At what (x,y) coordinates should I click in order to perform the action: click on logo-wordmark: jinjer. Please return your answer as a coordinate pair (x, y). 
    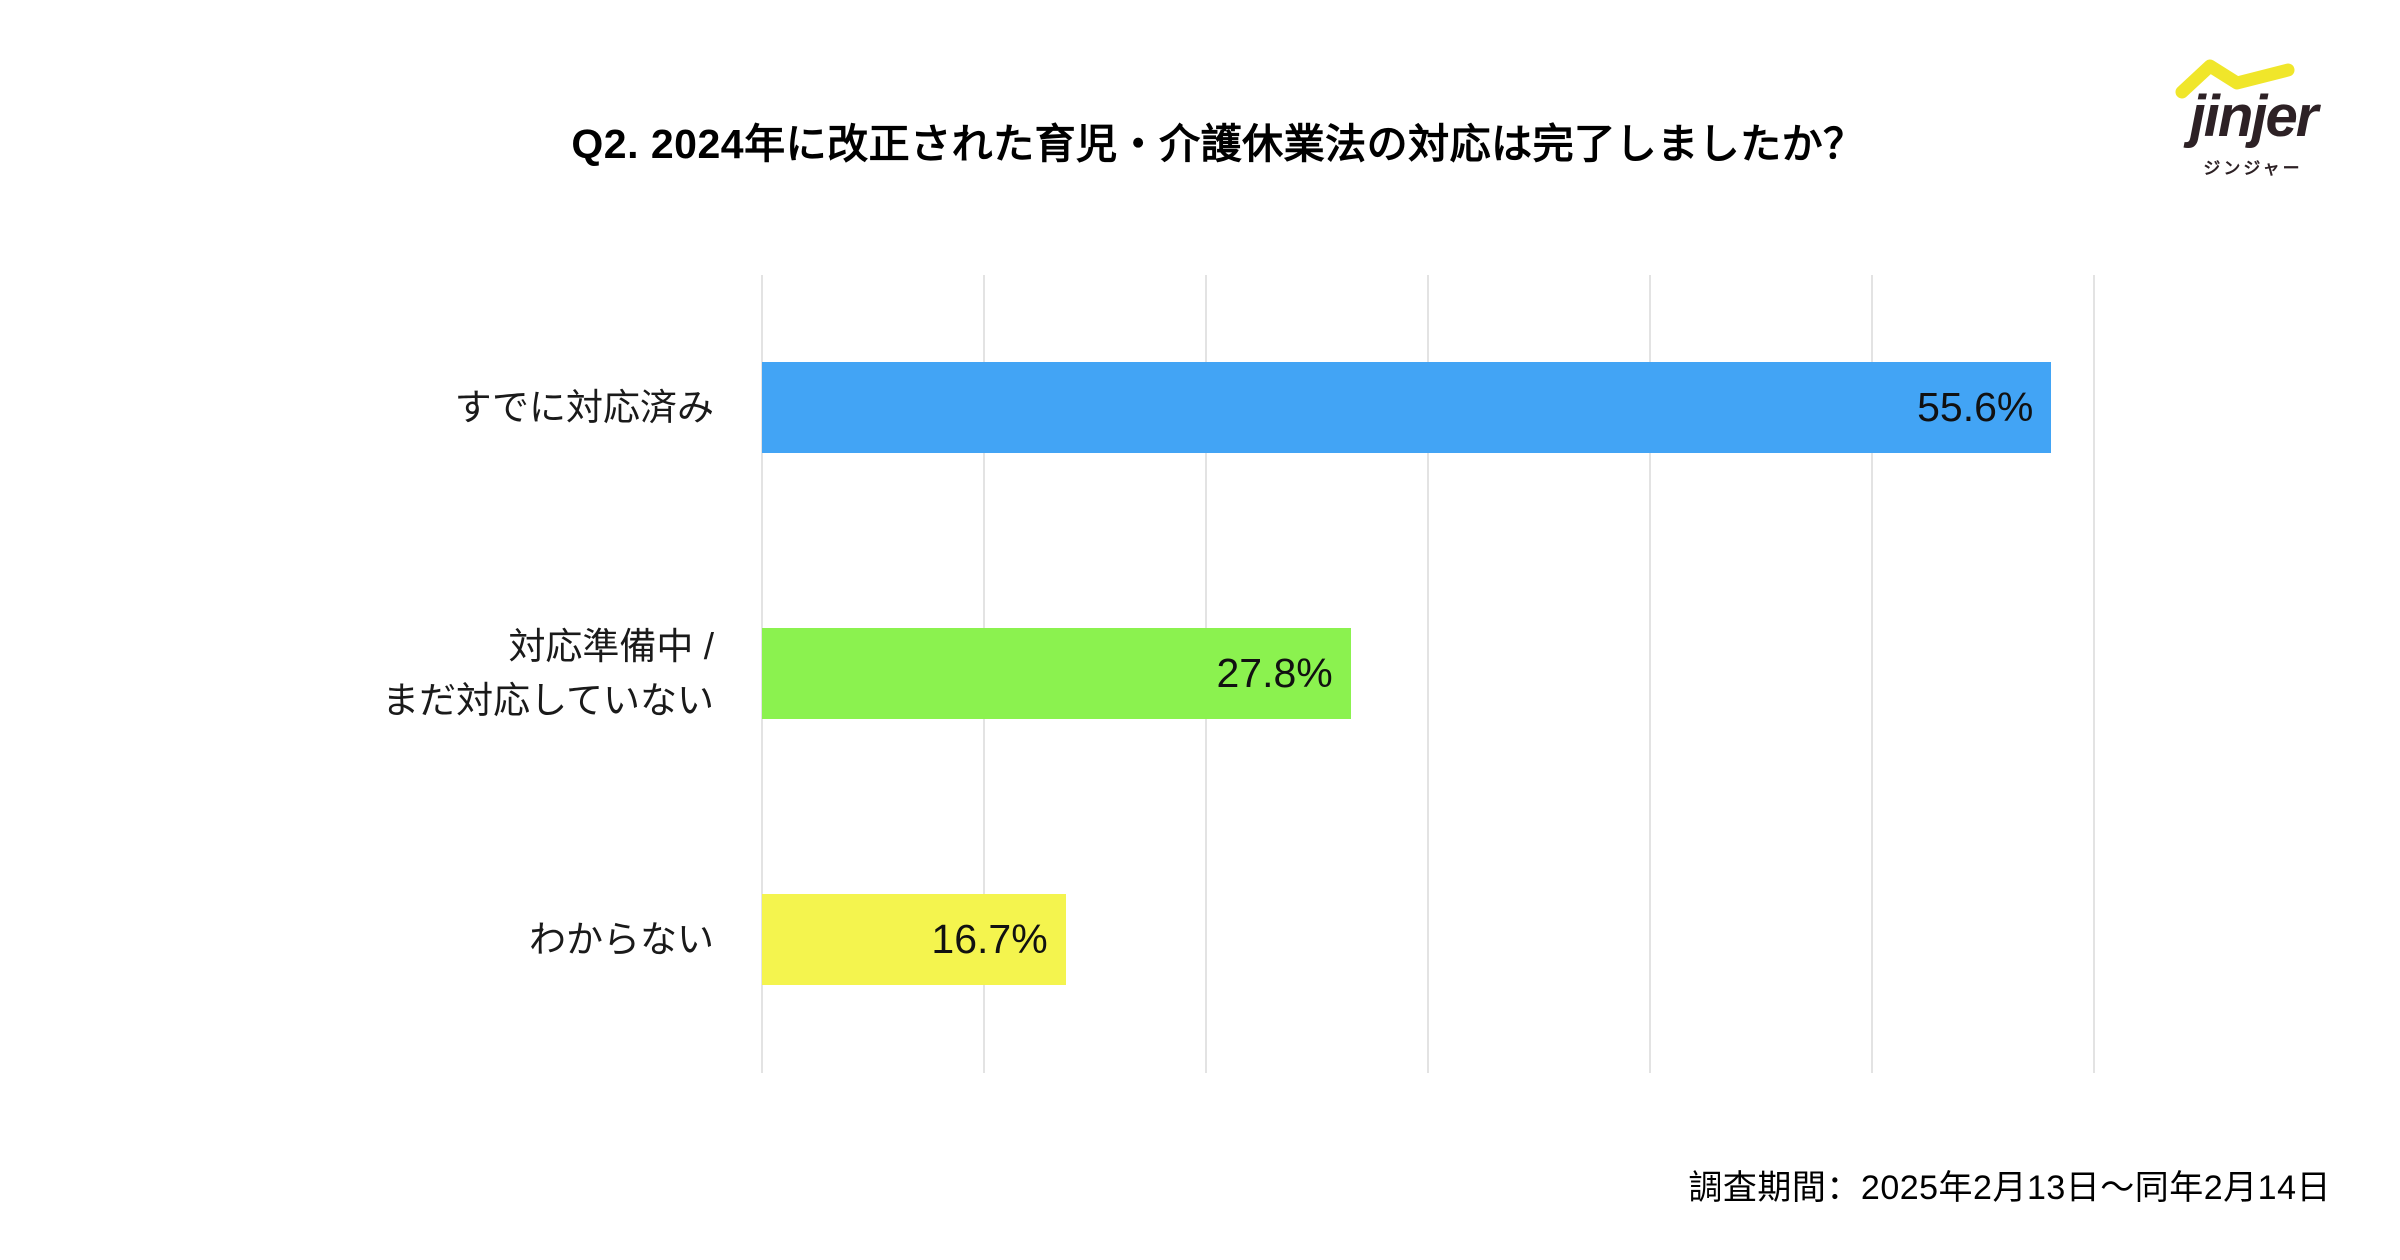
    Looking at the image, I should click on (2254, 116).